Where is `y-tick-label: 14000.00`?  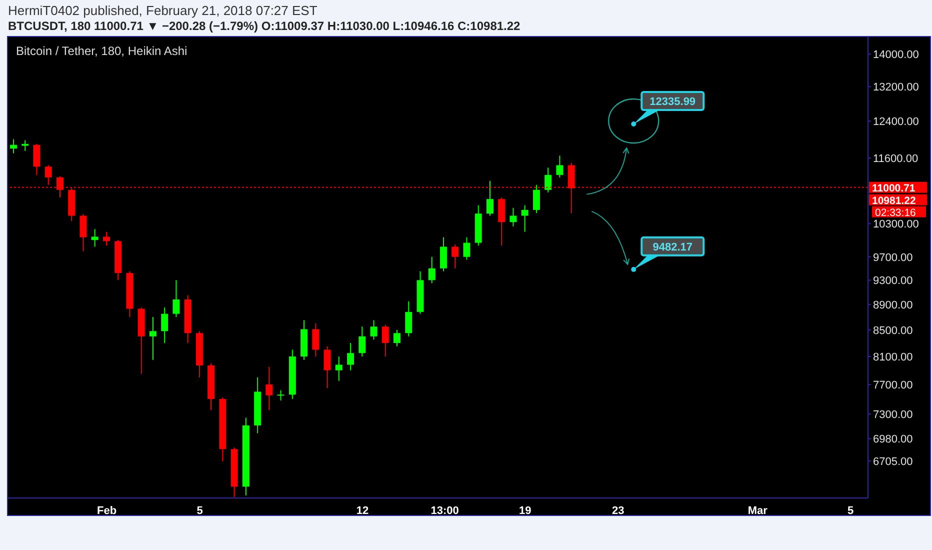
y-tick-label: 14000.00 is located at coordinates (896, 55).